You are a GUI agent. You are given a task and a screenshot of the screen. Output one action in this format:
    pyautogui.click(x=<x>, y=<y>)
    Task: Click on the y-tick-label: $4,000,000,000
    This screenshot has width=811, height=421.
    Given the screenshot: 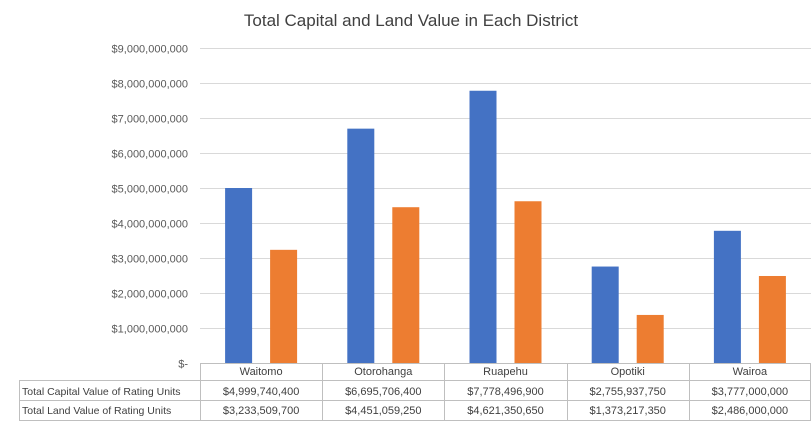 What is the action you would take?
    pyautogui.click(x=150, y=225)
    